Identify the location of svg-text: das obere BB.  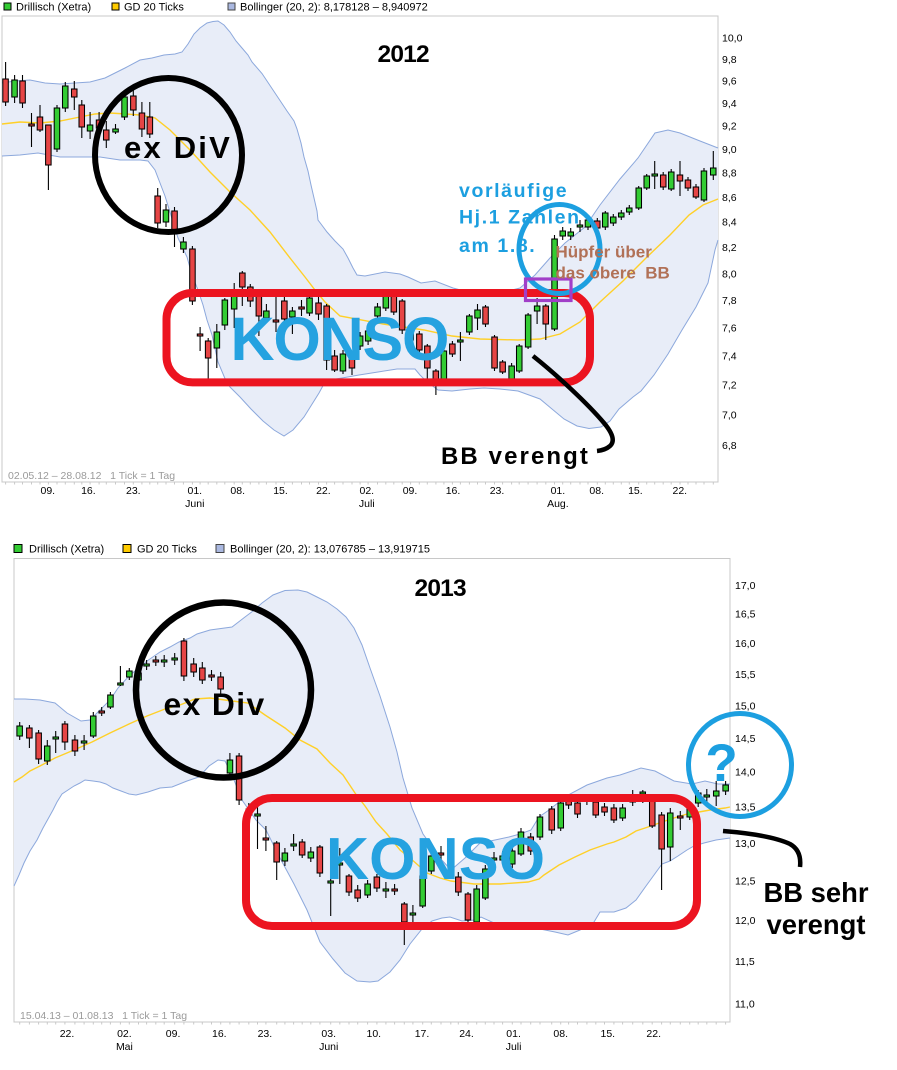
(613, 273).